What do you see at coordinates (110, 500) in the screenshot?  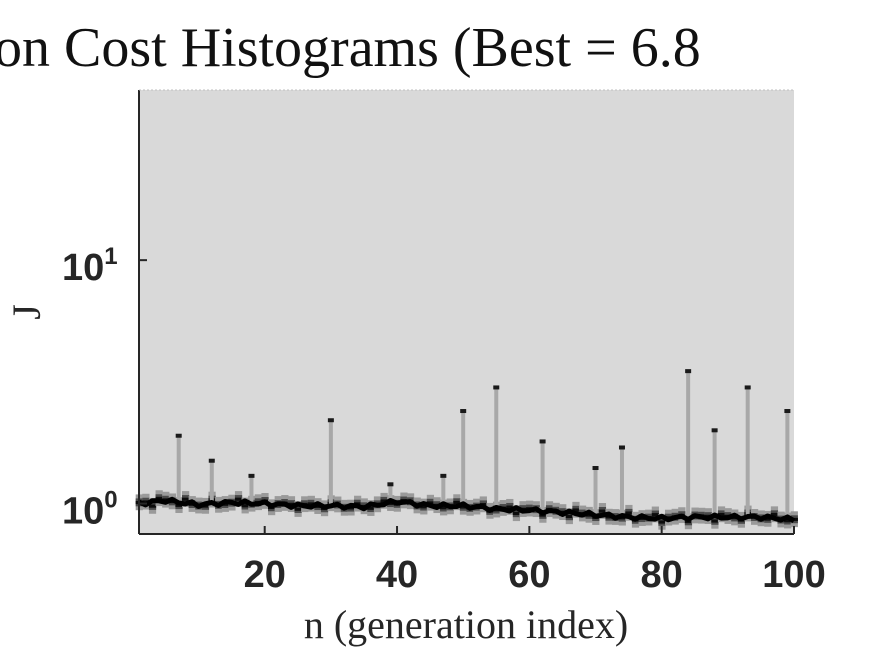 I see `y-tick-exponent: 0` at bounding box center [110, 500].